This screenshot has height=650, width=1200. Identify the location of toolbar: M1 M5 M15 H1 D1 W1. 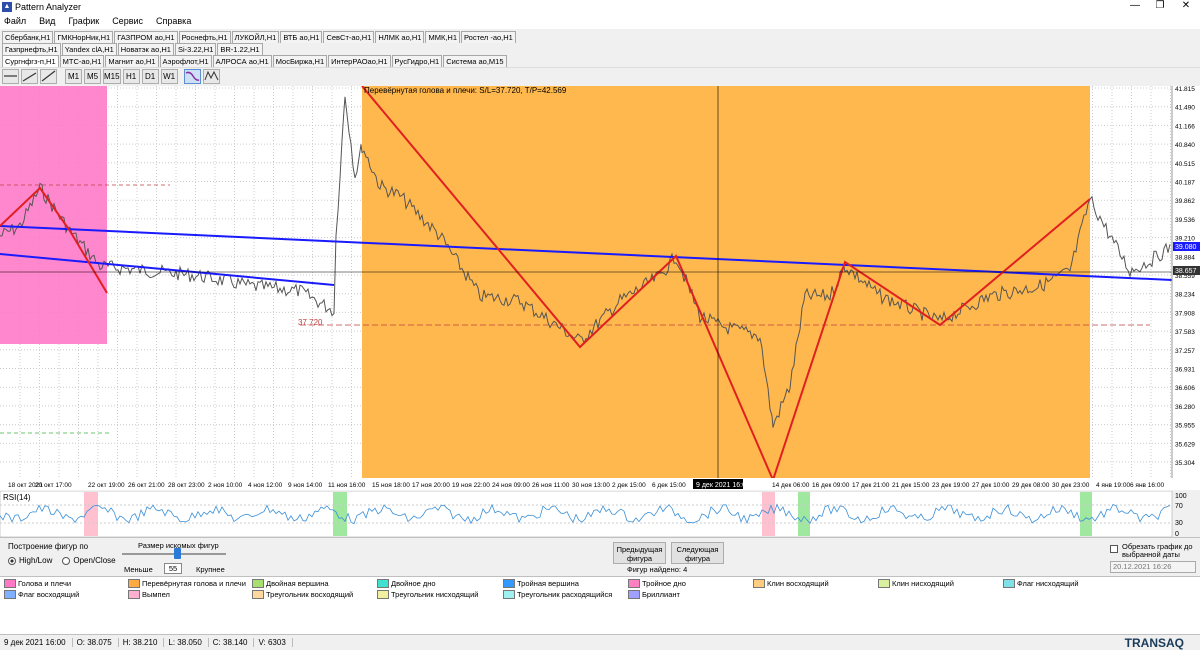
(600, 76).